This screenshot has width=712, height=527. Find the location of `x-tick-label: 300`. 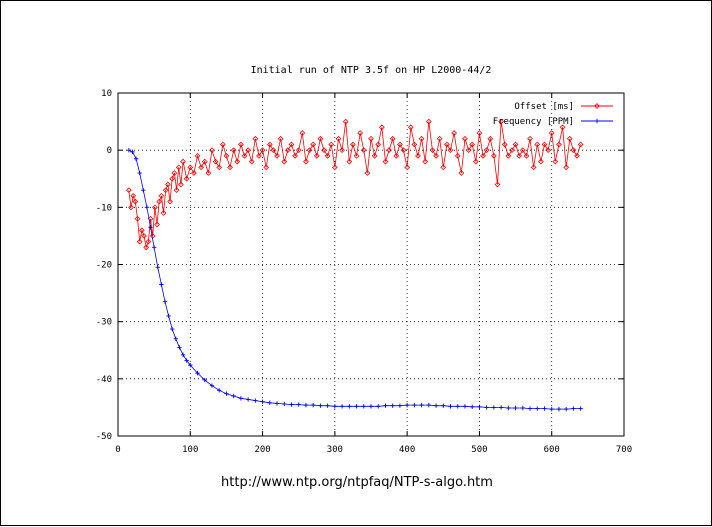

x-tick-label: 300 is located at coordinates (335, 450).